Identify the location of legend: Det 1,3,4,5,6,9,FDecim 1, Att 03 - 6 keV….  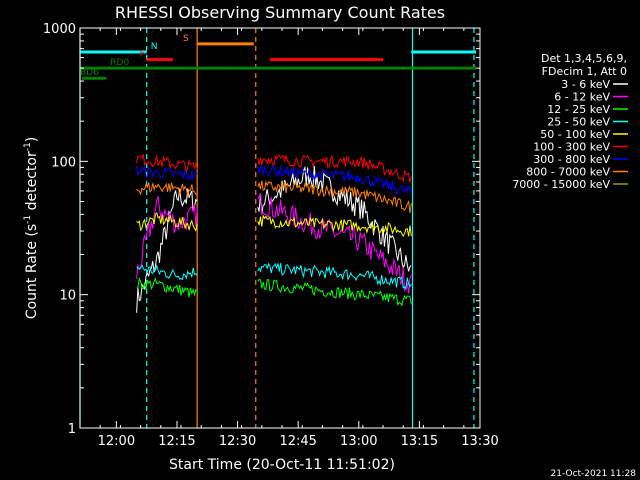
(570, 121).